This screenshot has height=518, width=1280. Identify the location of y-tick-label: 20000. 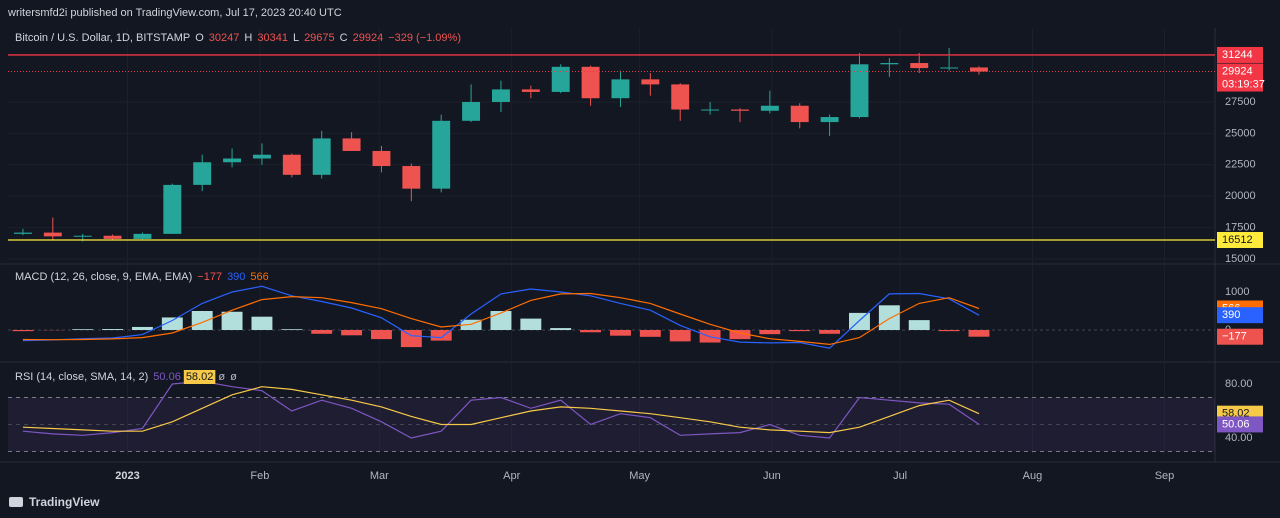
(1240, 196).